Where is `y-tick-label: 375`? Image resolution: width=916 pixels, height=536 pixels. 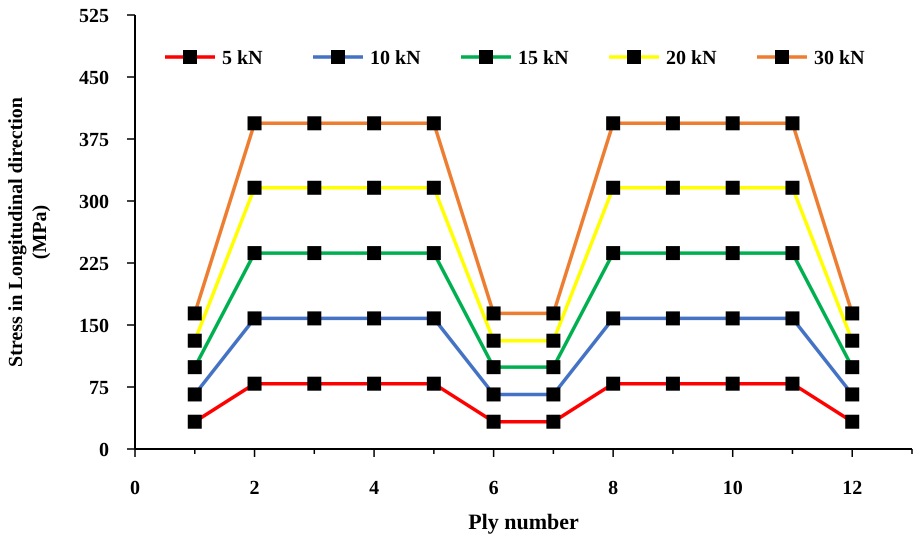
y-tick-label: 375 is located at coordinates (94, 140).